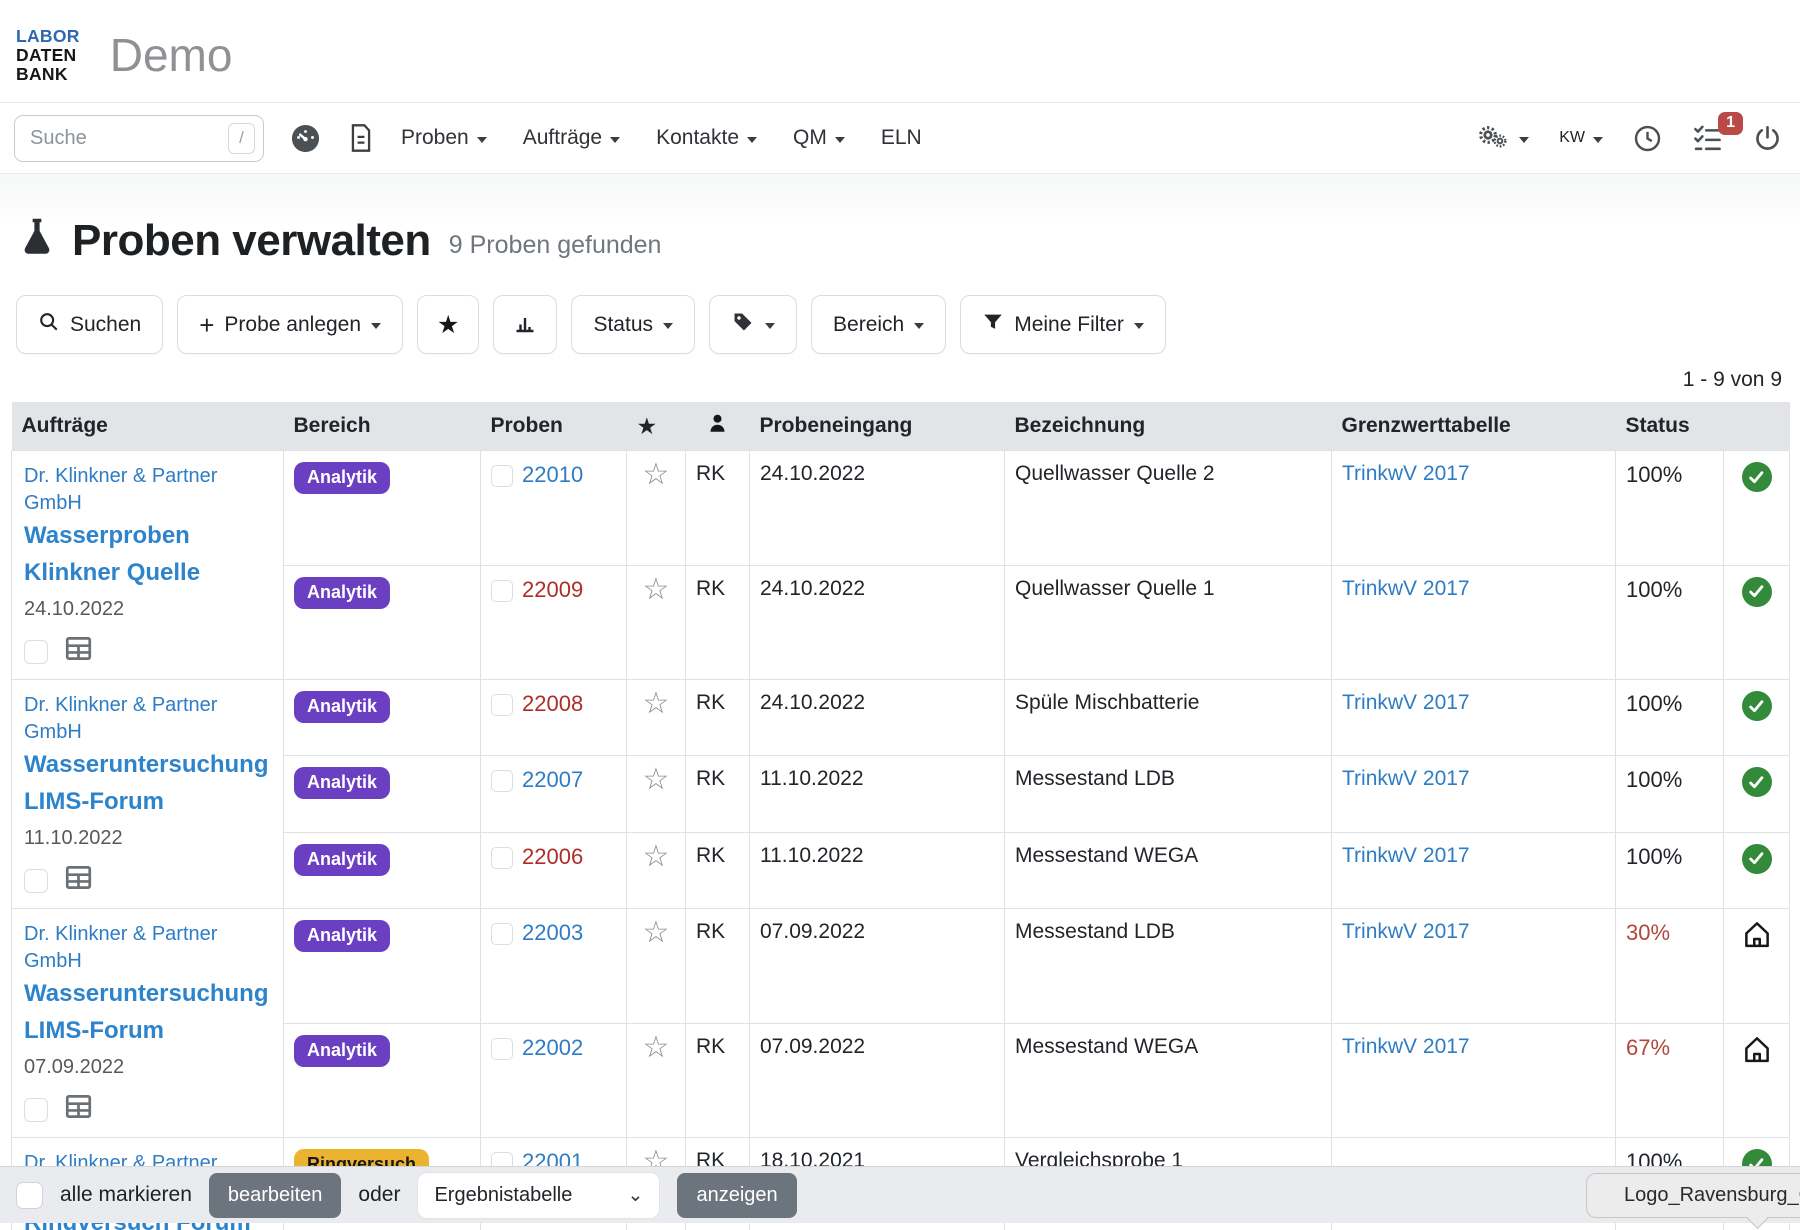 The width and height of the screenshot is (1800, 1230). I want to click on search-input, so click(139, 138).